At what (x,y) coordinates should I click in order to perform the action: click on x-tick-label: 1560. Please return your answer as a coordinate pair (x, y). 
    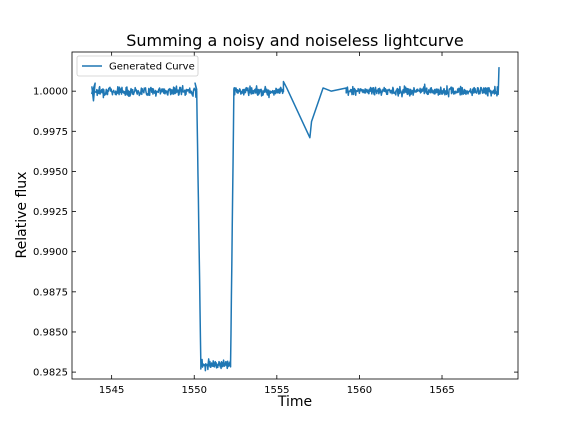
    Looking at the image, I should click on (359, 390).